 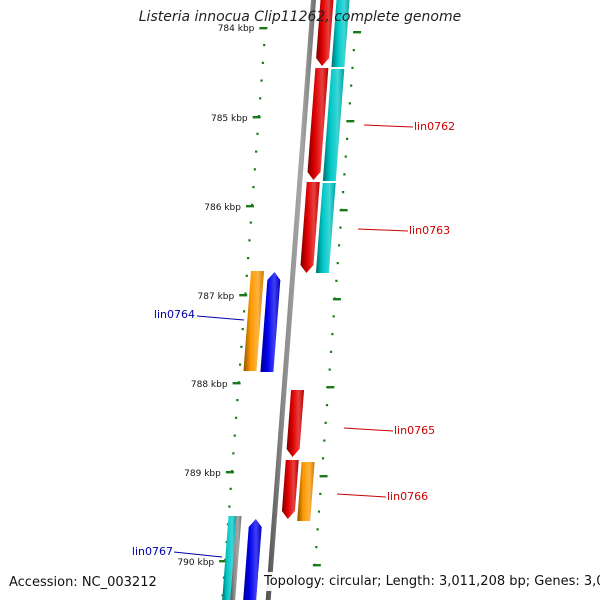 What do you see at coordinates (174, 314) in the screenshot?
I see `gene-label-lin0764: lin0764` at bounding box center [174, 314].